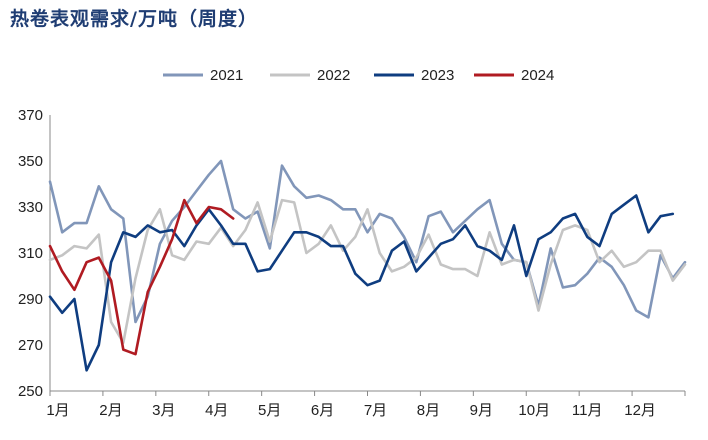  Describe the element at coordinates (375, 410) in the screenshot. I see `x-tick-label: 7月` at that location.